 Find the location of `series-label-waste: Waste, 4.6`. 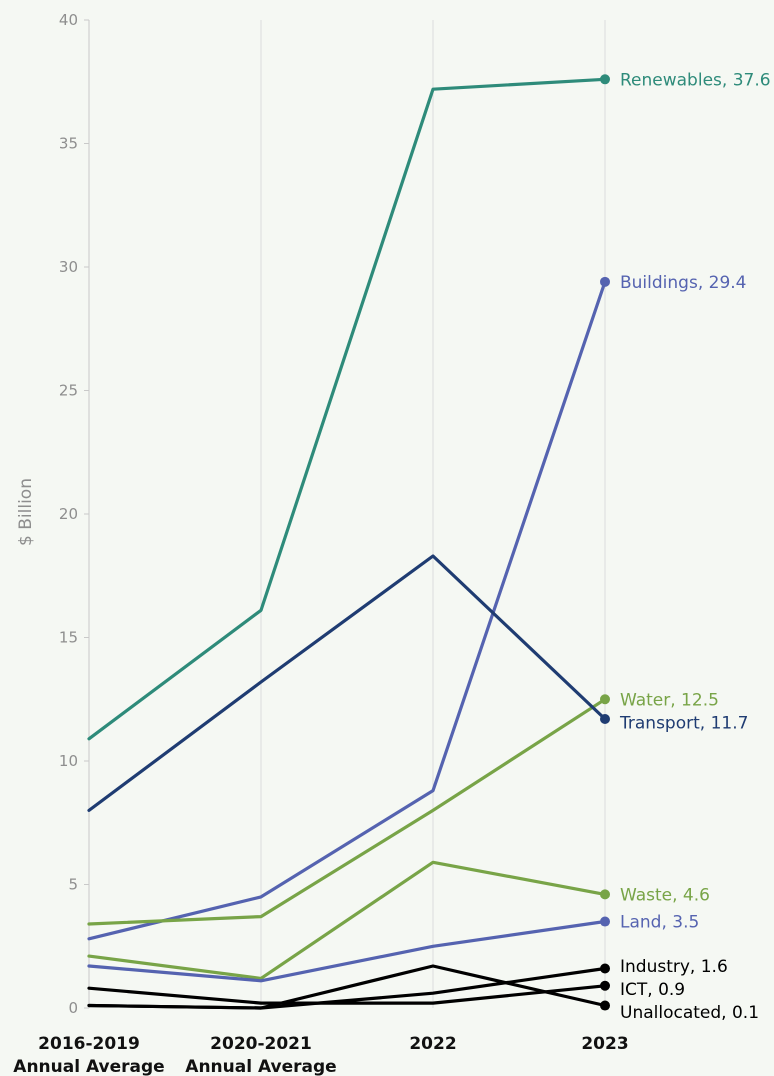

series-label-waste: Waste, 4.6 is located at coordinates (665, 895).